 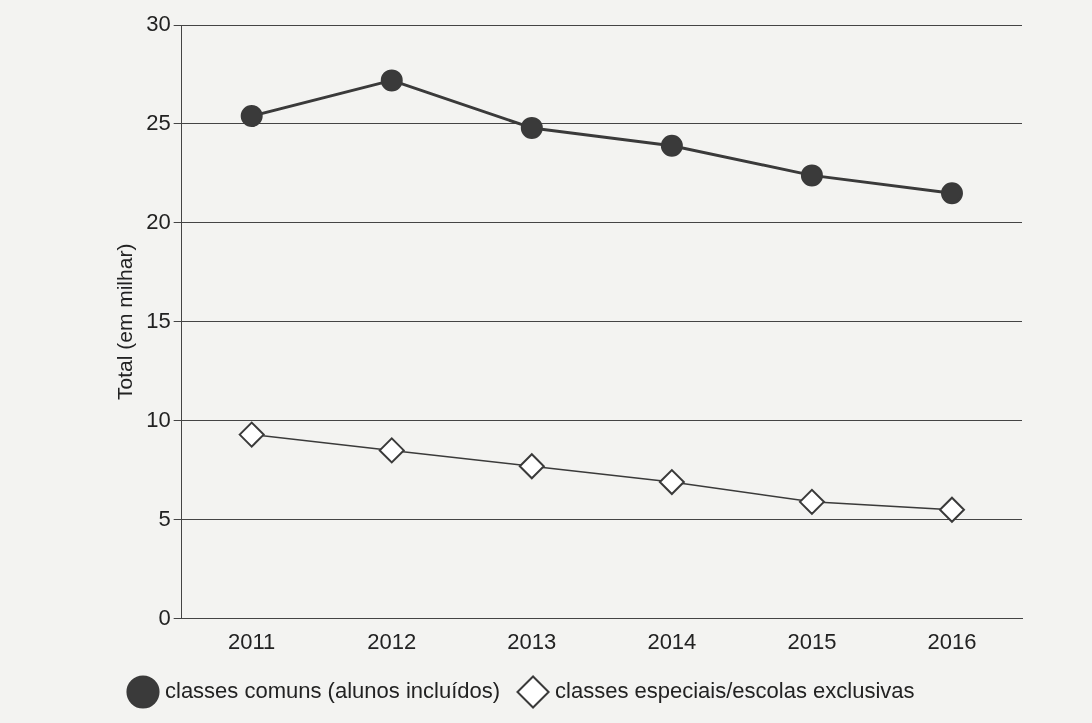 I want to click on y-axis-title: Total (em milhar), so click(x=125, y=321).